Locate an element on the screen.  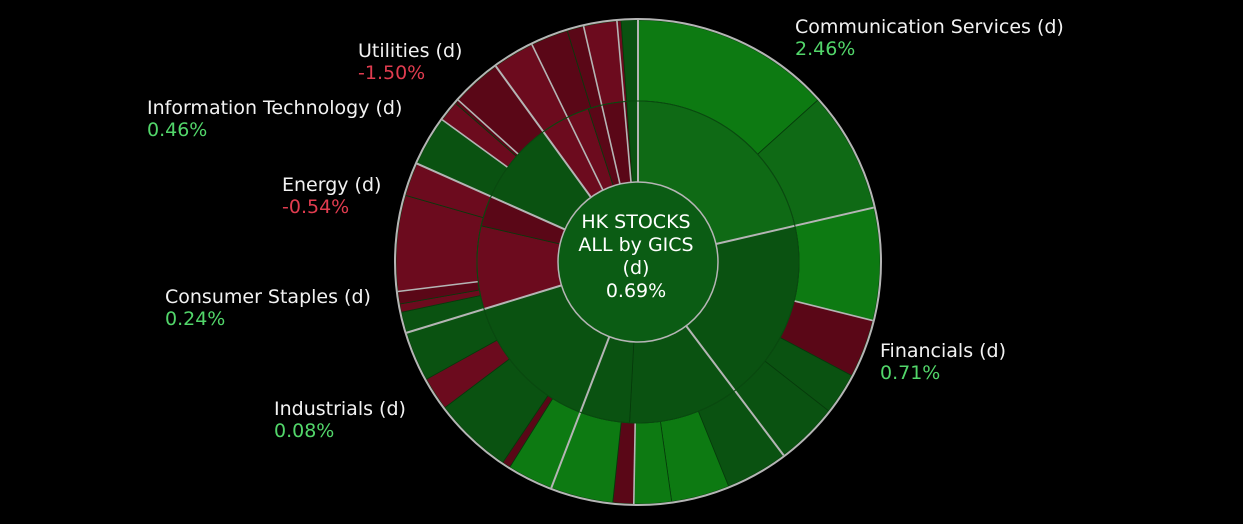
sector-change: -1.50% is located at coordinates (392, 73).